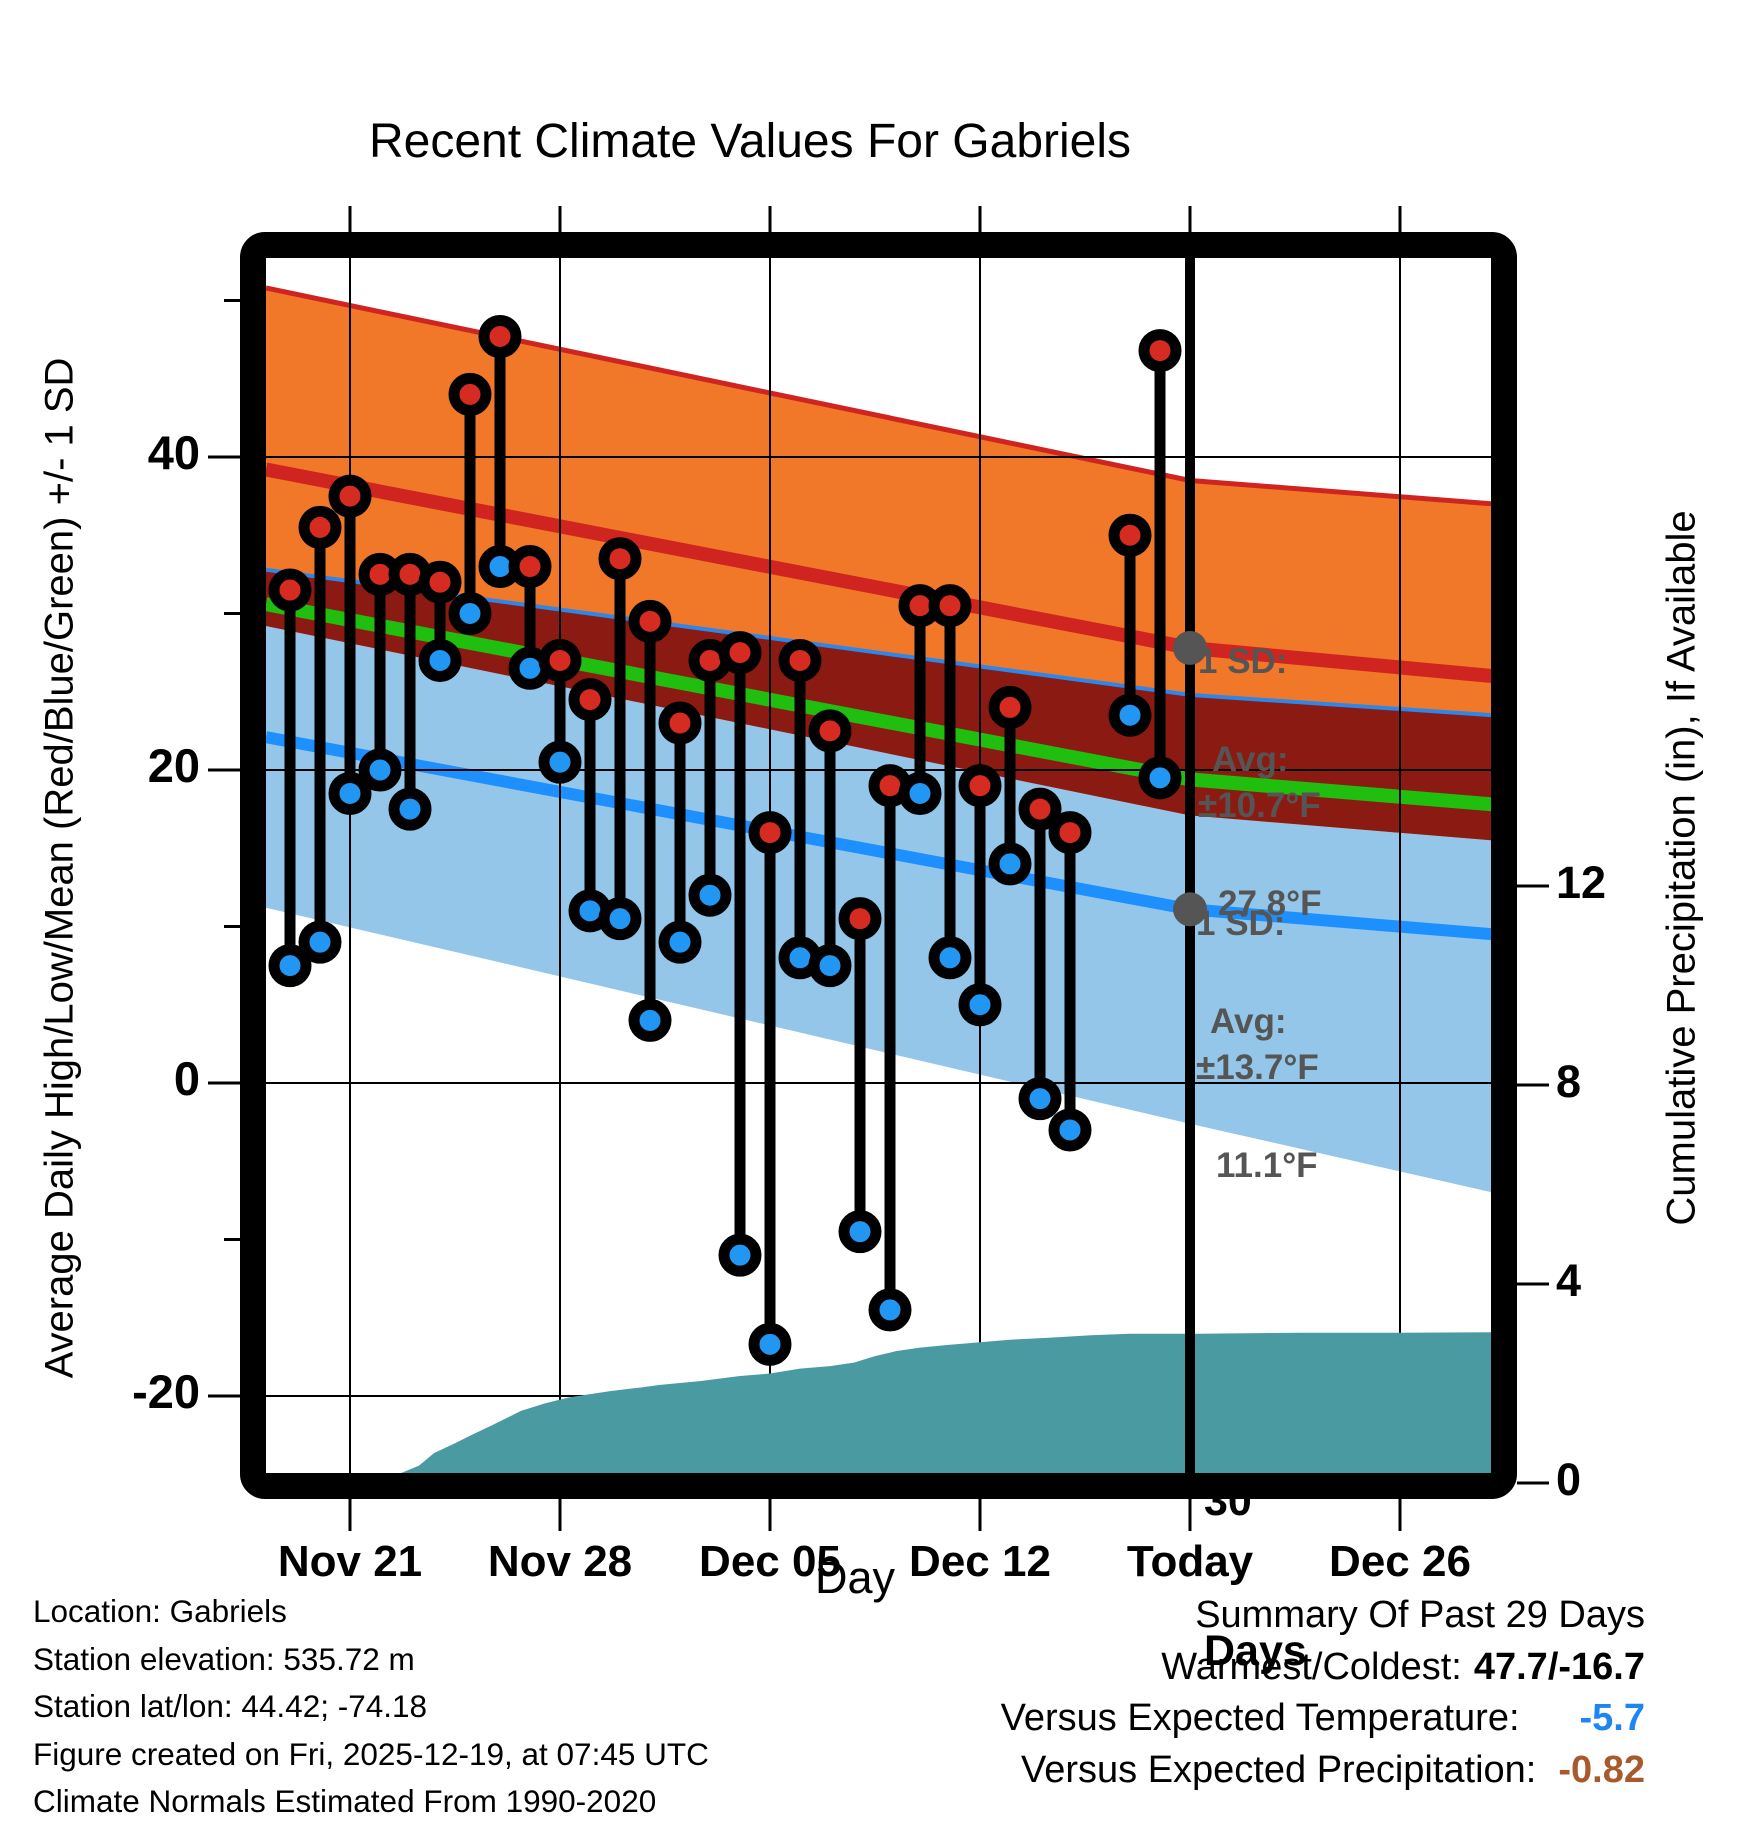 The width and height of the screenshot is (1748, 1828). Describe the element at coordinates (1255, 1651) in the screenshot. I see `annotation-30-days-line2: Days` at that location.